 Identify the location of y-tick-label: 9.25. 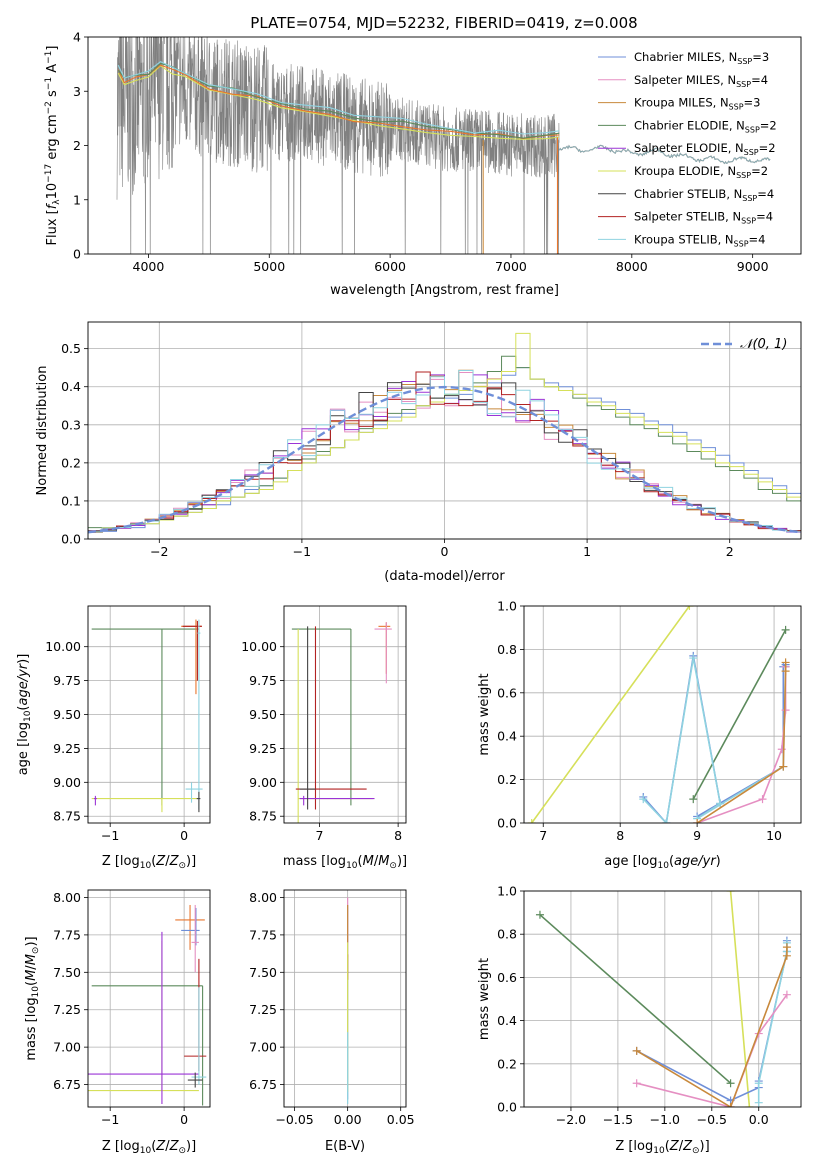
(263, 748).